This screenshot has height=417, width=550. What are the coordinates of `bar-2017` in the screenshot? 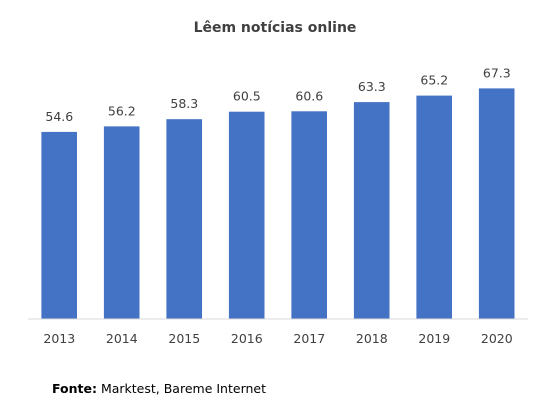 It's located at (309, 215).